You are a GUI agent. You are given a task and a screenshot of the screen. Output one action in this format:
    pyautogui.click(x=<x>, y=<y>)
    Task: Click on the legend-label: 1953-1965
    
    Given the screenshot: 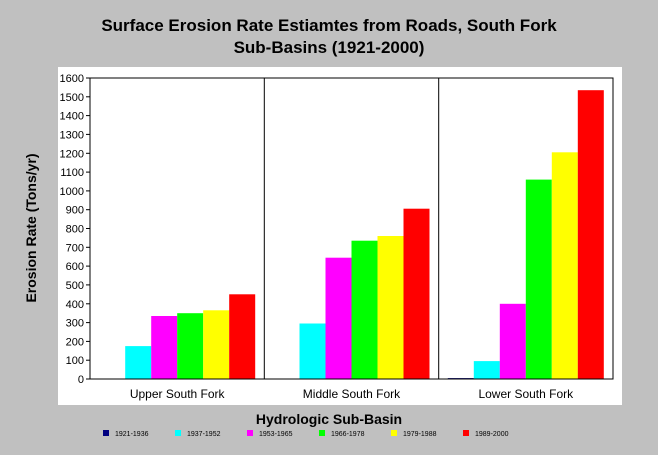 What is the action you would take?
    pyautogui.click(x=276, y=434)
    